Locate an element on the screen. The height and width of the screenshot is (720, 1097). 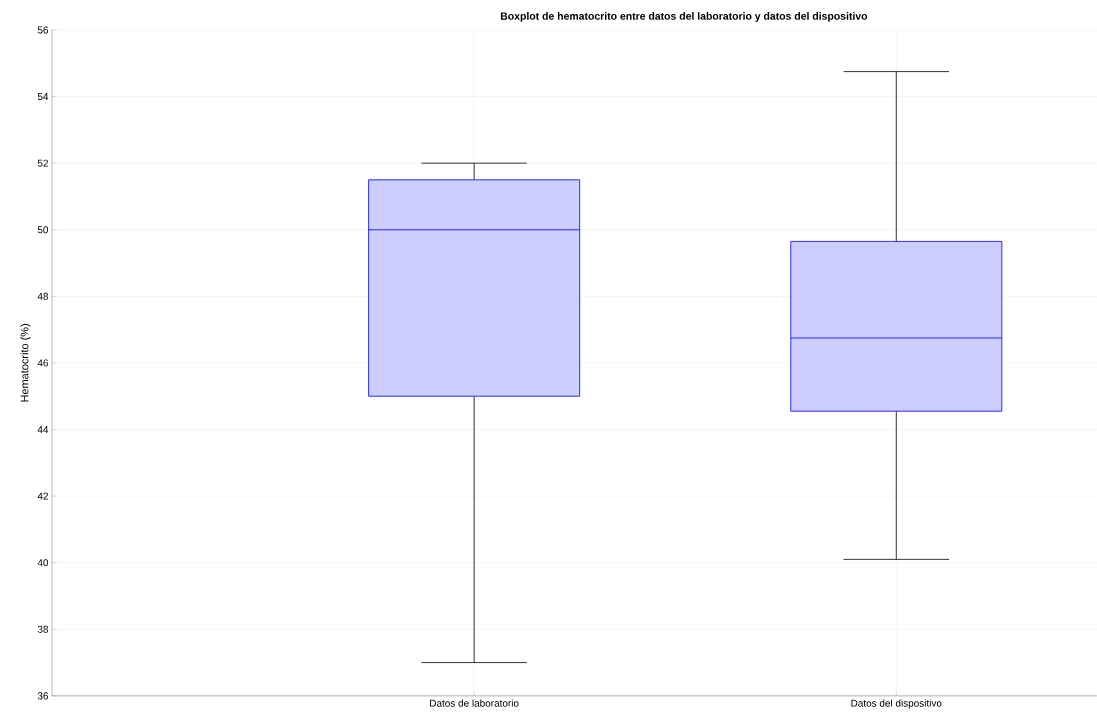
x-tick-label: Datos de laboratorio is located at coordinates (474, 703).